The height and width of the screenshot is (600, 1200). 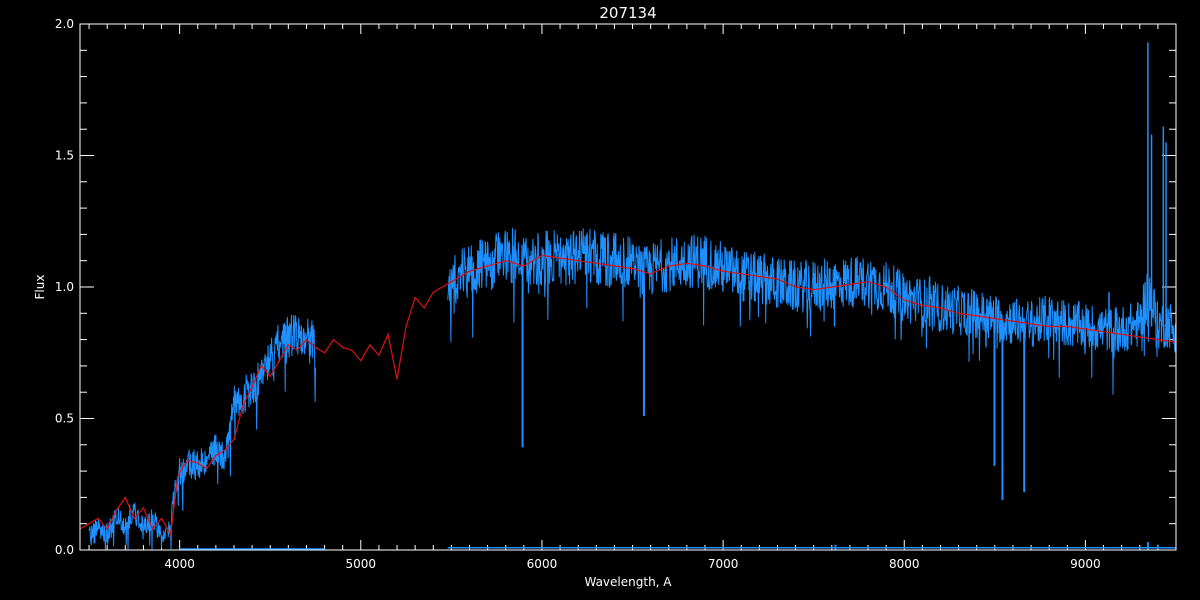 I want to click on y-axis-label: Flux, so click(x=40, y=287).